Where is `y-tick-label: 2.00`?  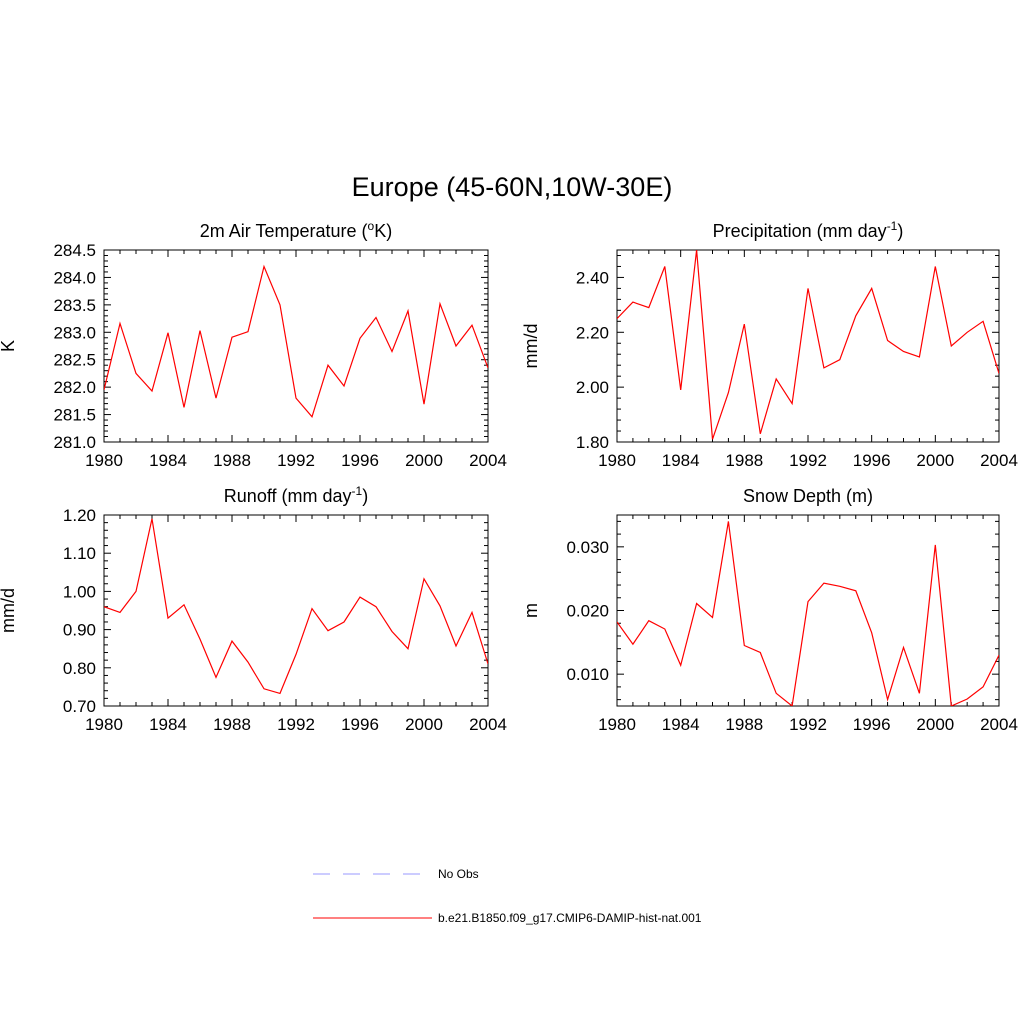 y-tick-label: 2.00 is located at coordinates (592, 387).